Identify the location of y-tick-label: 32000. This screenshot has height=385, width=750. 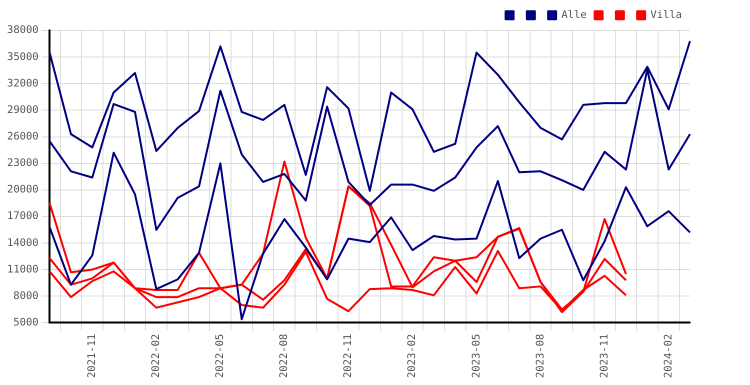
(23, 83).